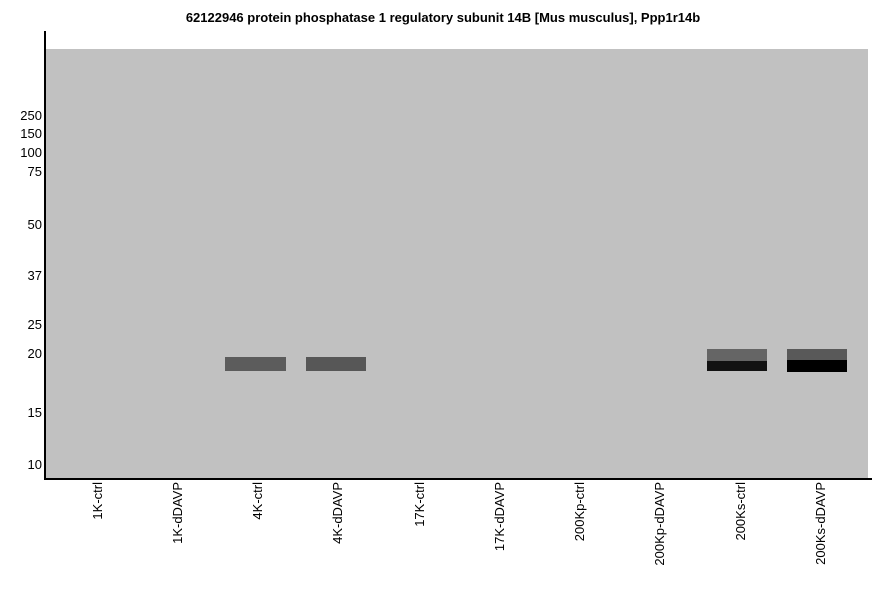  Describe the element at coordinates (579, 512) in the screenshot. I see `lane-label: 200Kp-ctrl` at that location.